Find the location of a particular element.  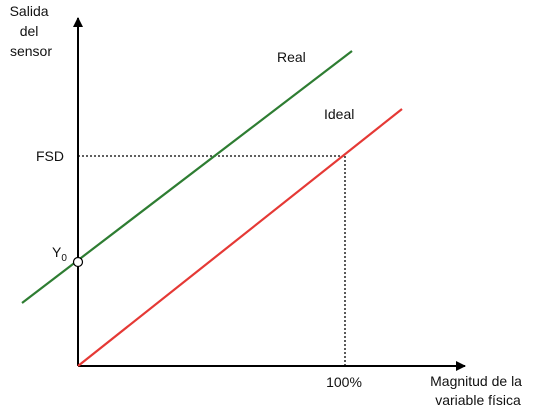

real-line-label: Real is located at coordinates (291, 57).